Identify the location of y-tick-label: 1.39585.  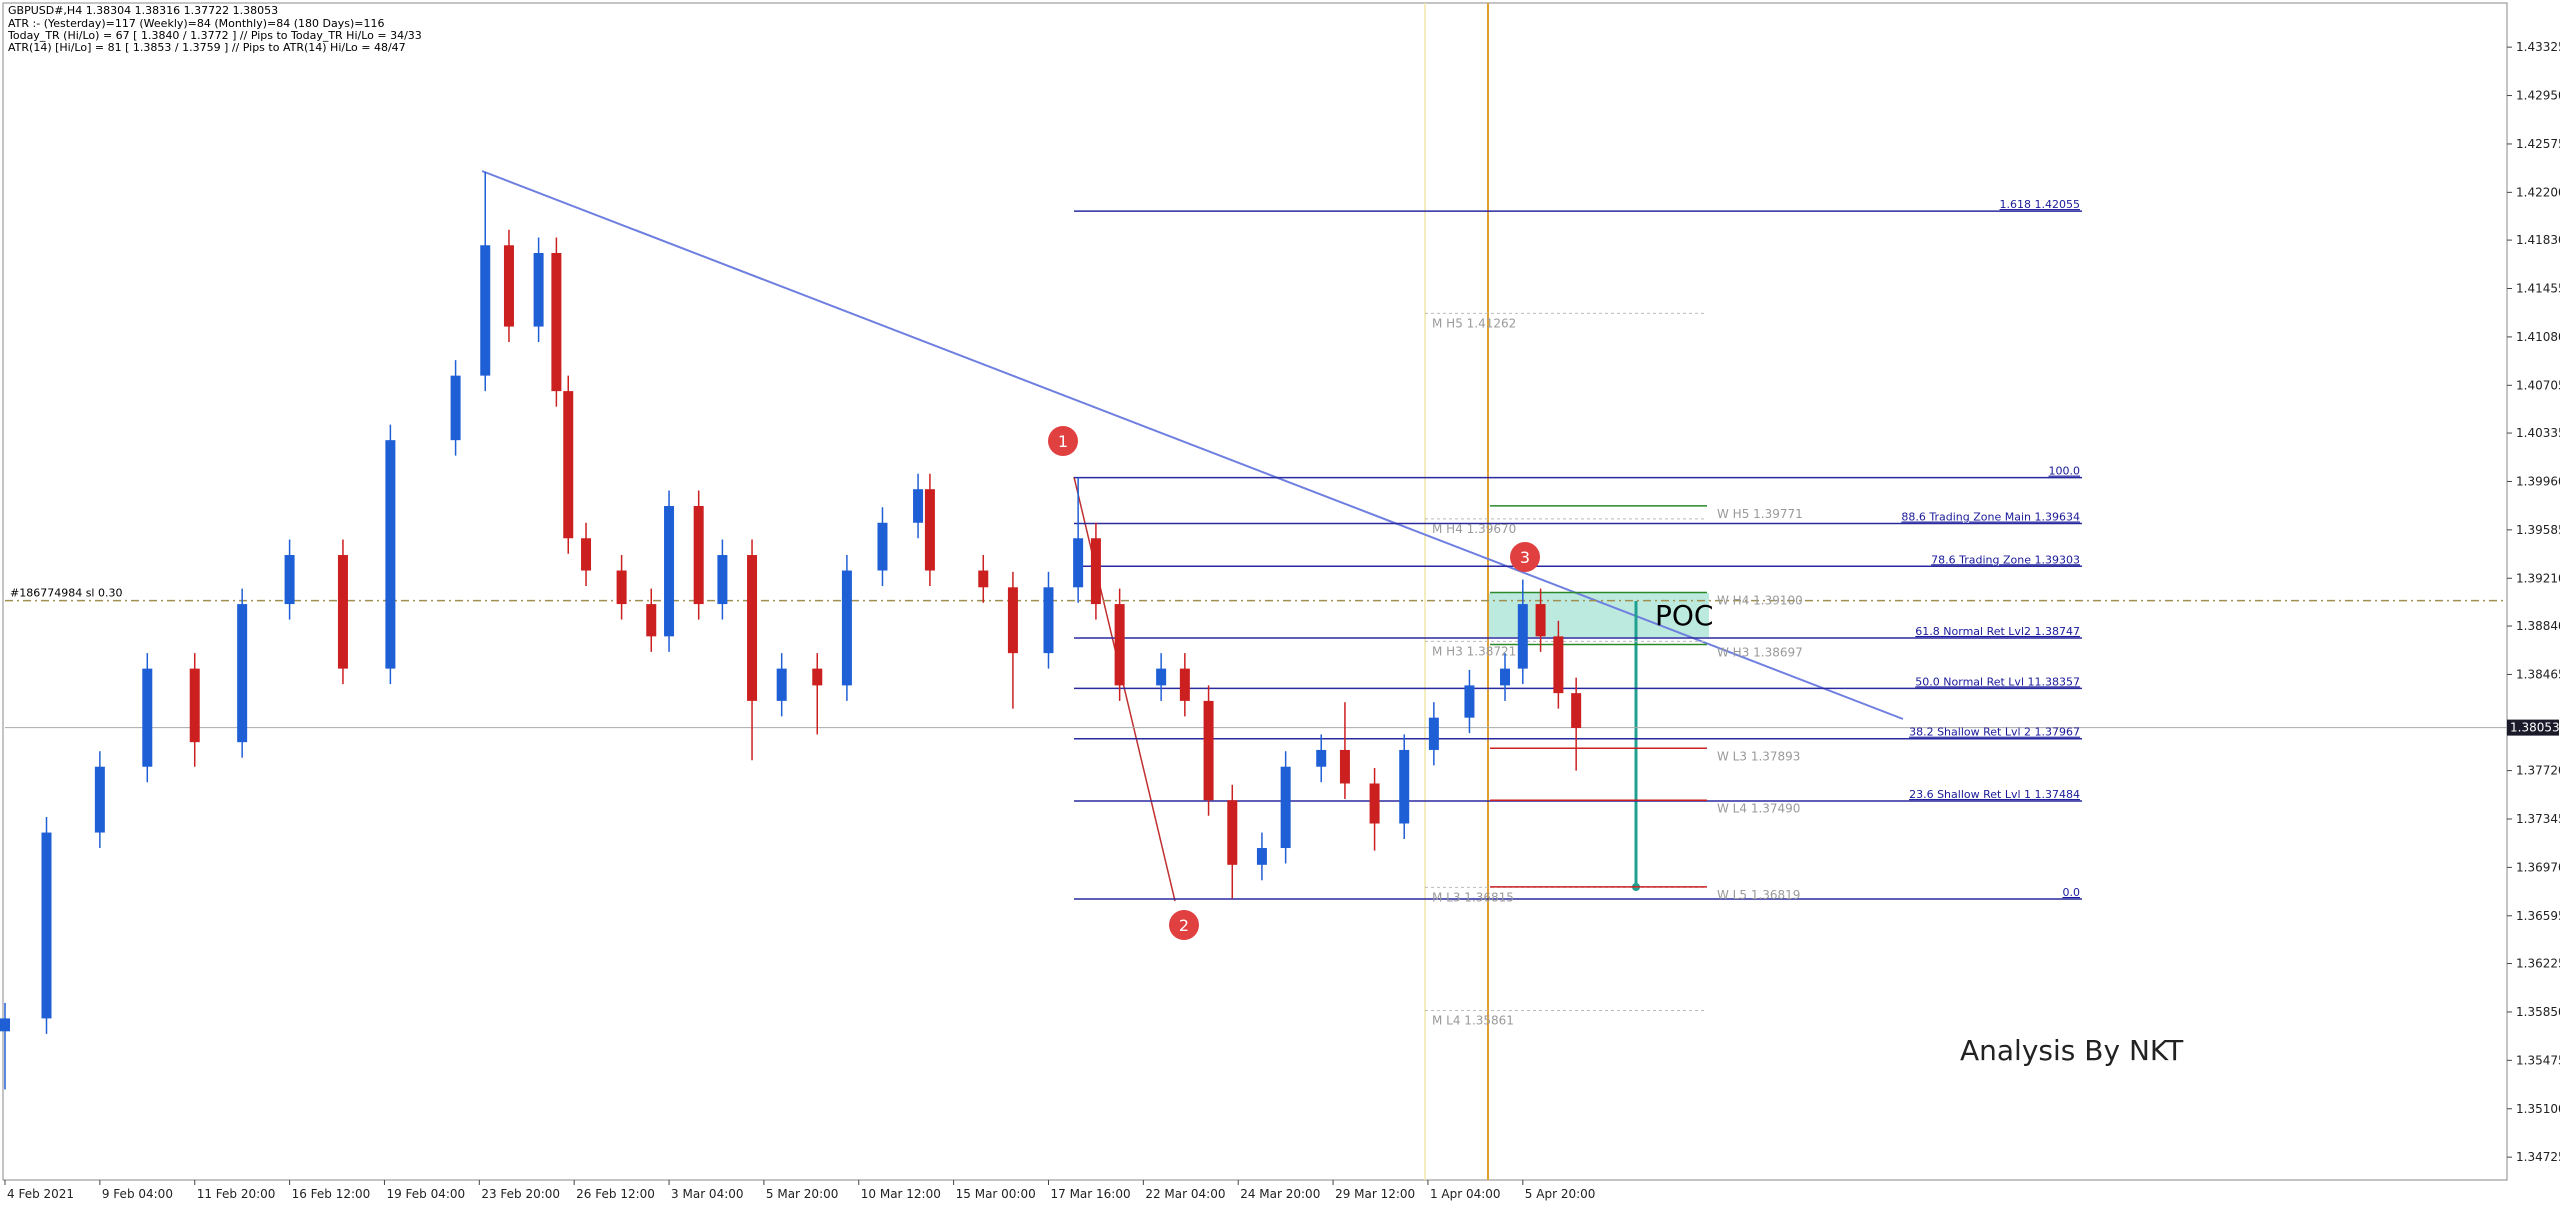
(2538, 530).